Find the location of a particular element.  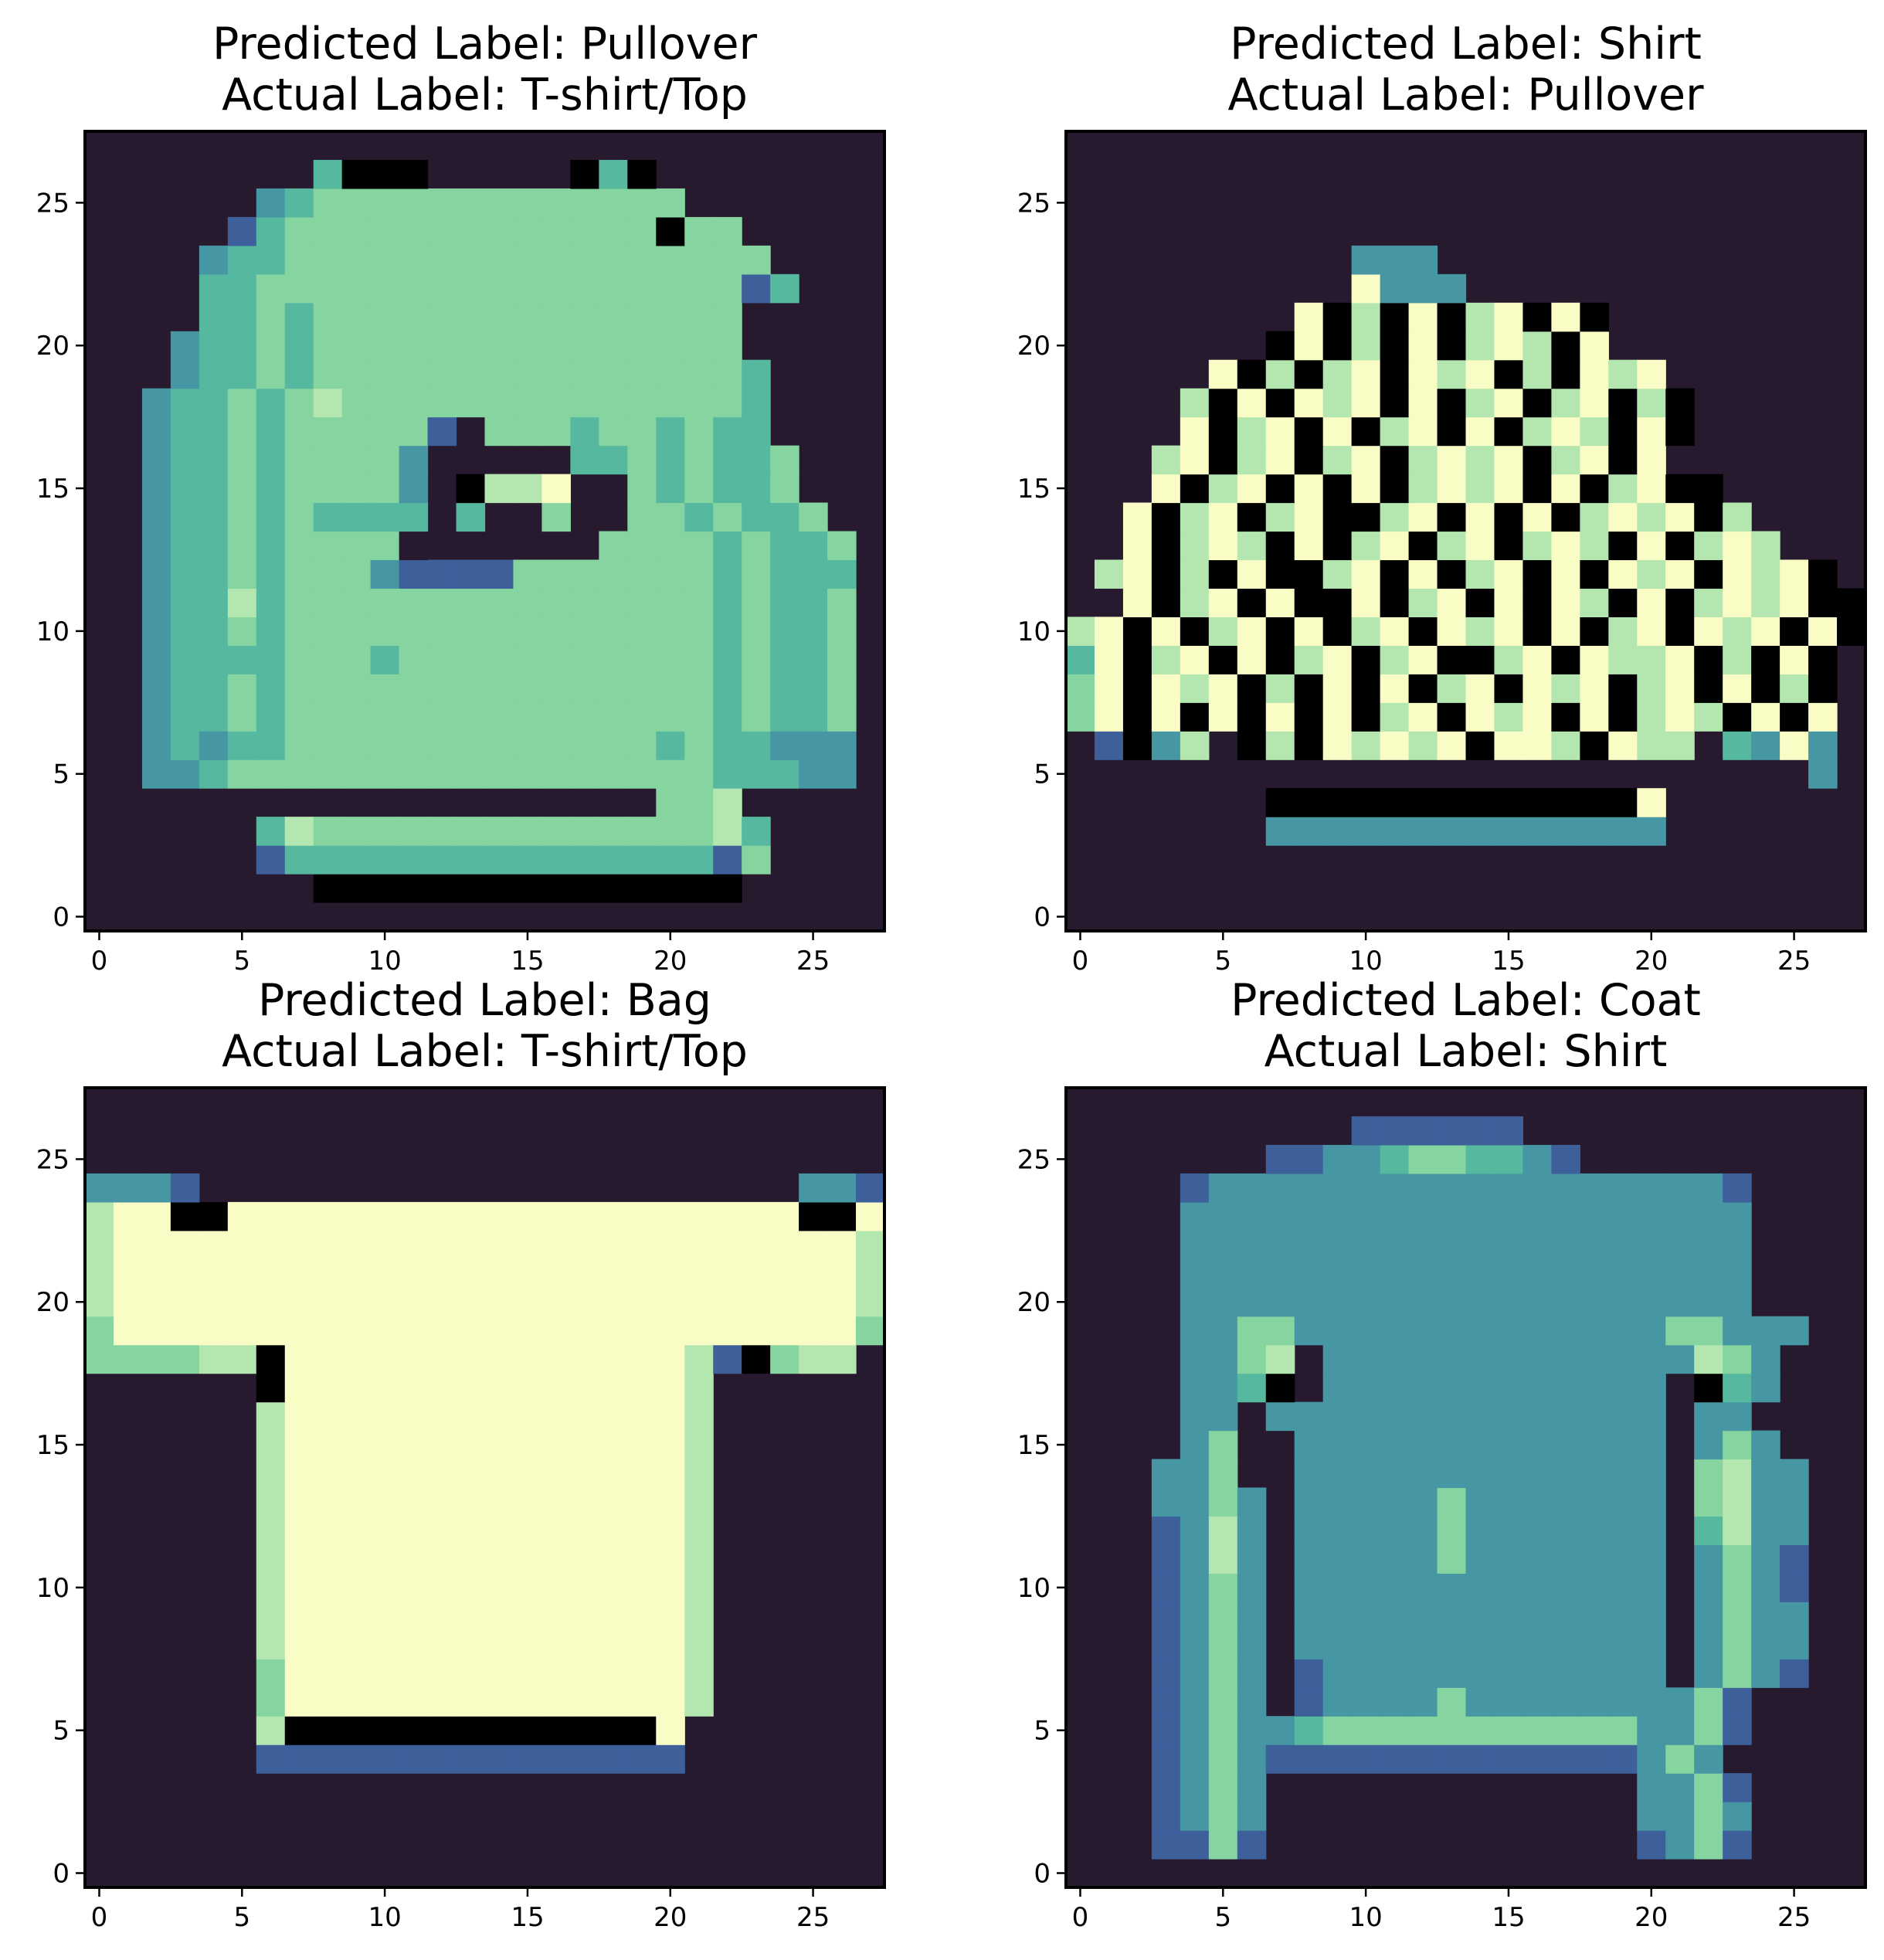

y-tick-label: 5 is located at coordinates (61, 775).